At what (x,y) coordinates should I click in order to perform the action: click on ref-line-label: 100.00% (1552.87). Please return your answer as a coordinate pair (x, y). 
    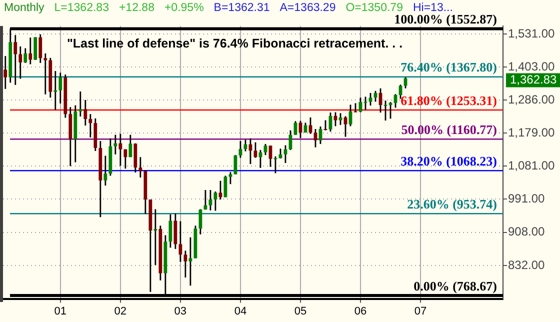
    Looking at the image, I should click on (445, 19).